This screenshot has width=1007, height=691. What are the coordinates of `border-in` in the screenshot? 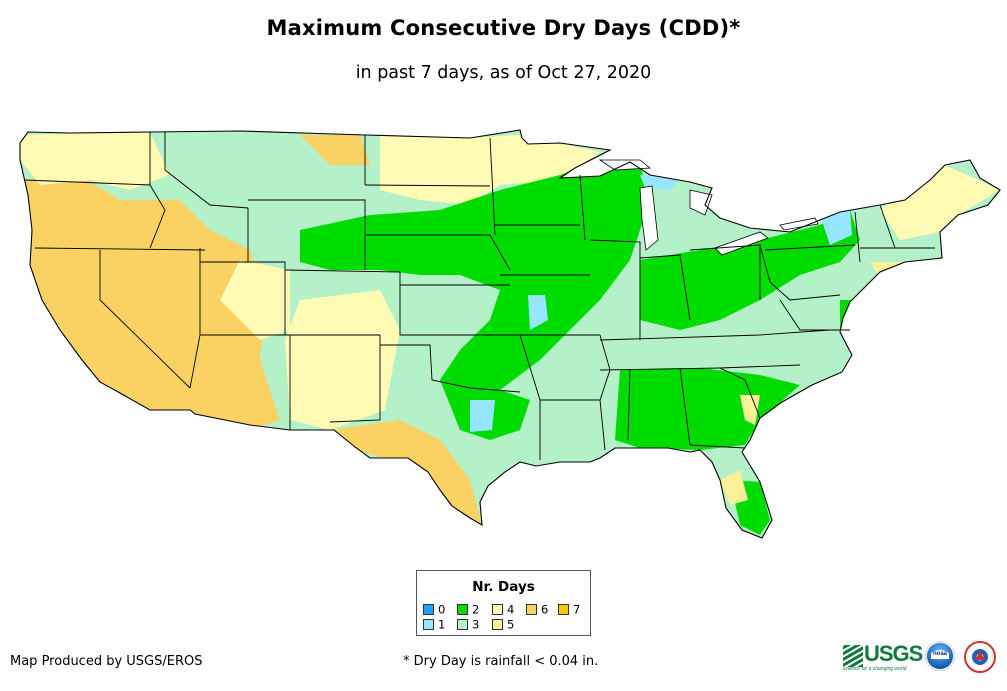 It's located at (665, 287).